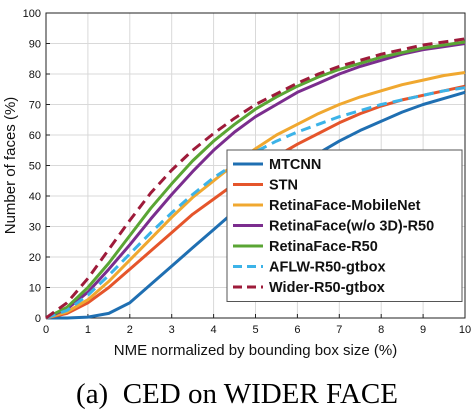  I want to click on x-axis-ticks: 0 1 2 3 4 5 6 7 8 9 10, so click(257, 325).